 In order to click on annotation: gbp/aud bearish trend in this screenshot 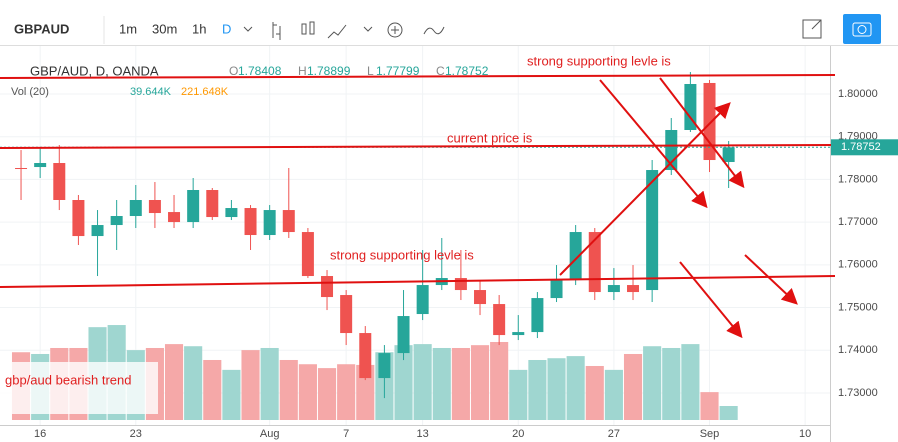, I will do `click(68, 379)`.